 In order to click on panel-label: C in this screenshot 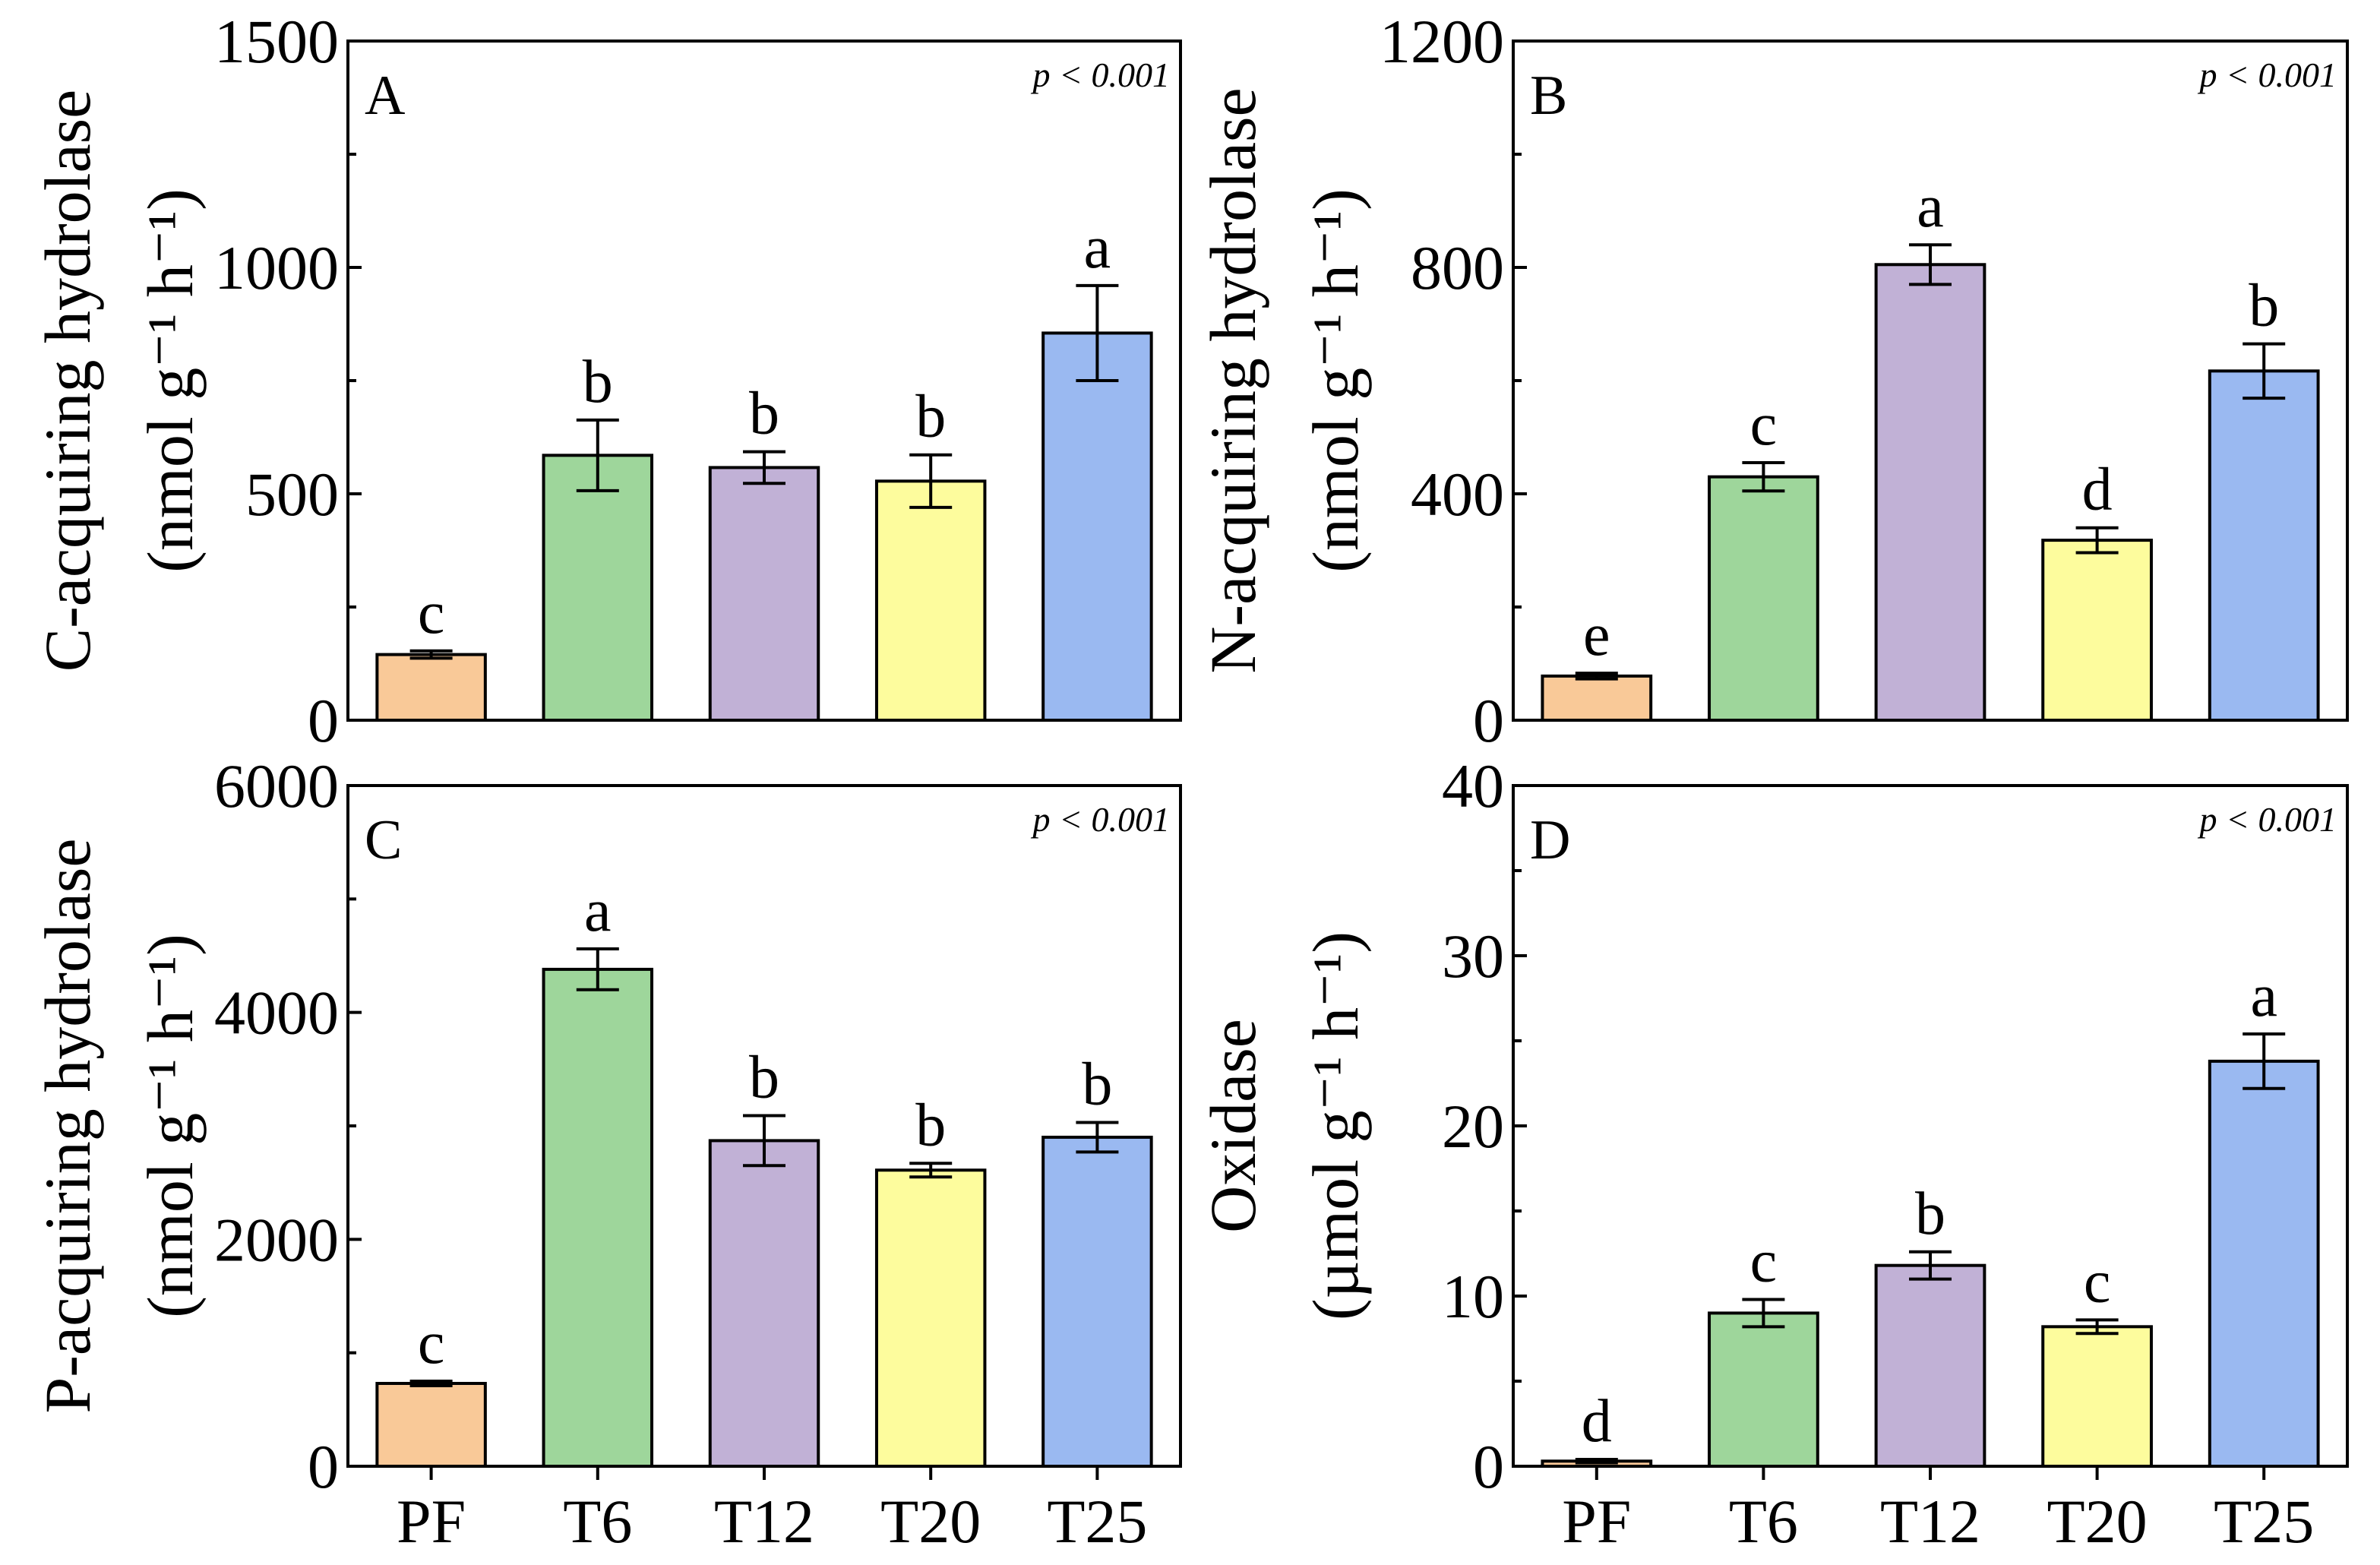, I will do `click(383, 840)`.